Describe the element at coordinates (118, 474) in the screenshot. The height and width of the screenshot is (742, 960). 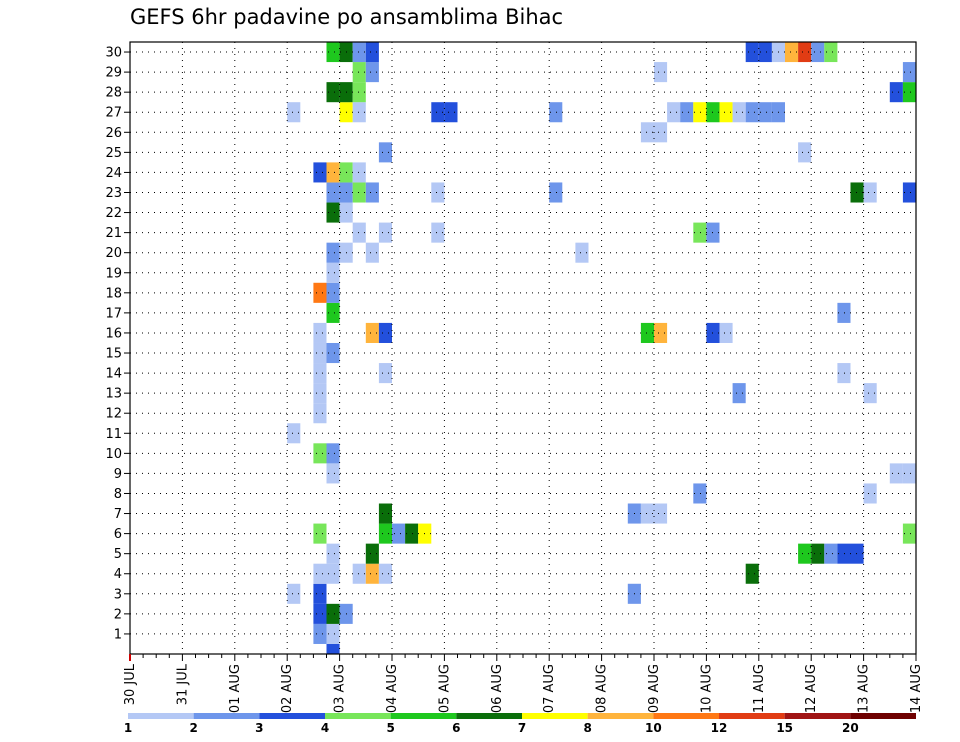
I see `y-tick-label: 9` at that location.